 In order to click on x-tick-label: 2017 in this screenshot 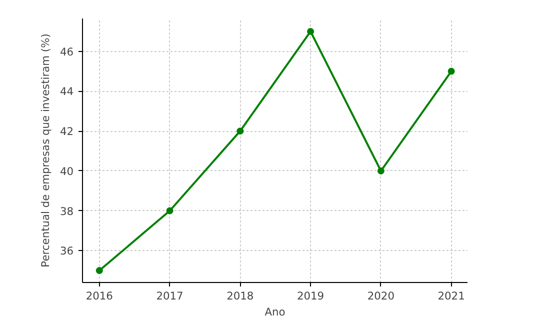, I will do `click(170, 296)`.